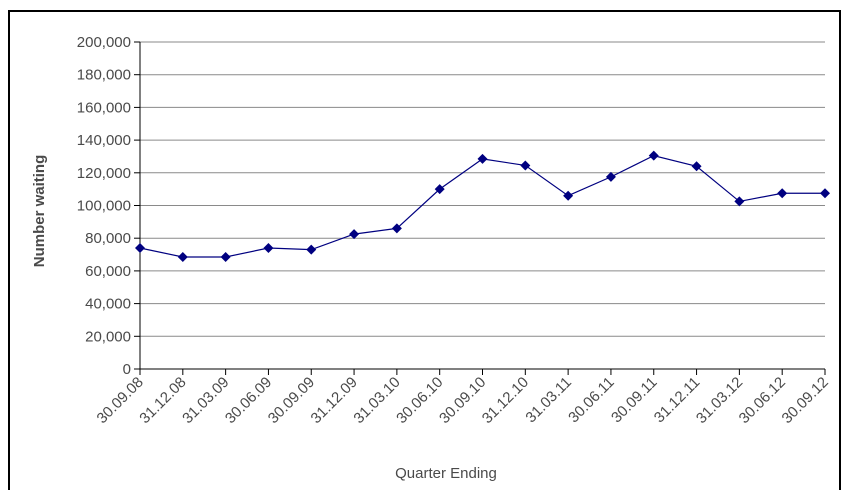 This screenshot has width=843, height=490. Describe the element at coordinates (120, 400) in the screenshot. I see `x-tick-label: 30.09.08` at that location.